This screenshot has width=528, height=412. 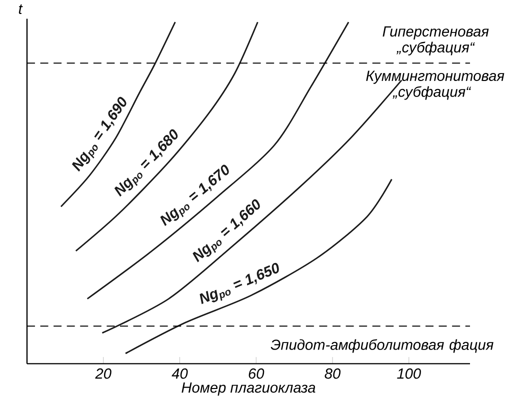 What do you see at coordinates (20, 9) in the screenshot?
I see `y-axis-title: t` at bounding box center [20, 9].